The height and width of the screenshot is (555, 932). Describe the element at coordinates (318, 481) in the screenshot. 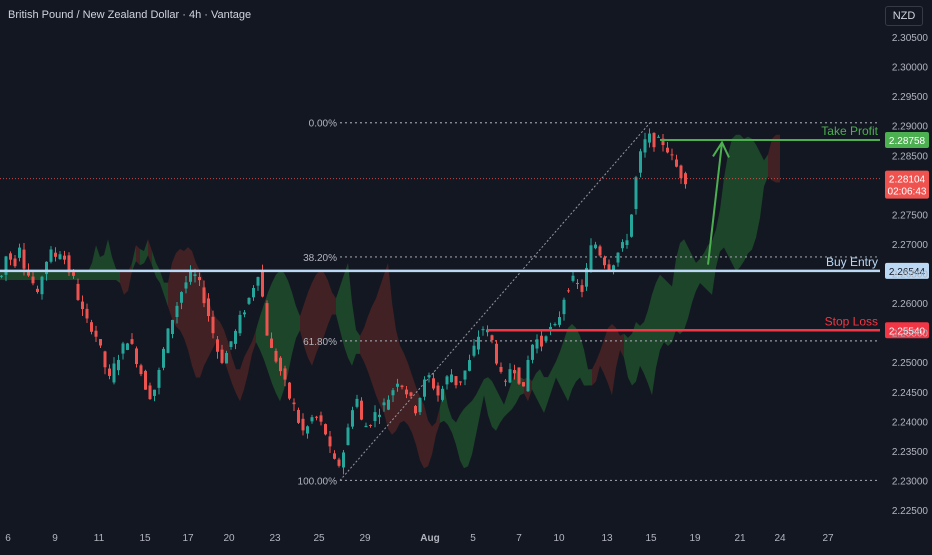

I see `fib-level-label: 100.00%` at that location.